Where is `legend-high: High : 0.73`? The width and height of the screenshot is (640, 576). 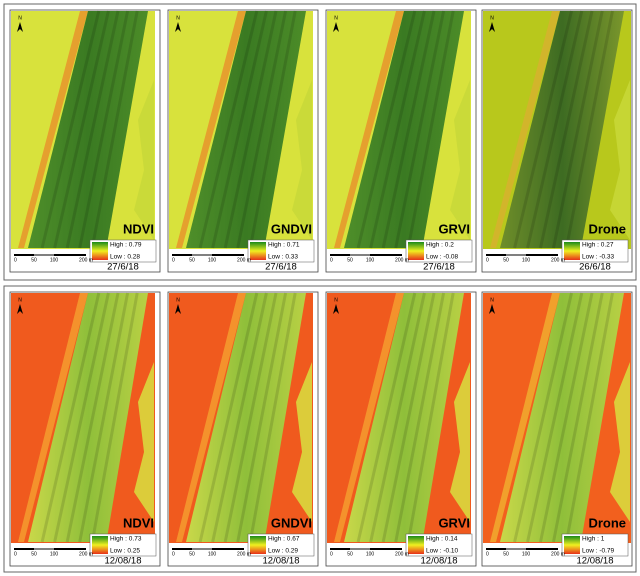 legend-high: High : 0.73 is located at coordinates (126, 539).